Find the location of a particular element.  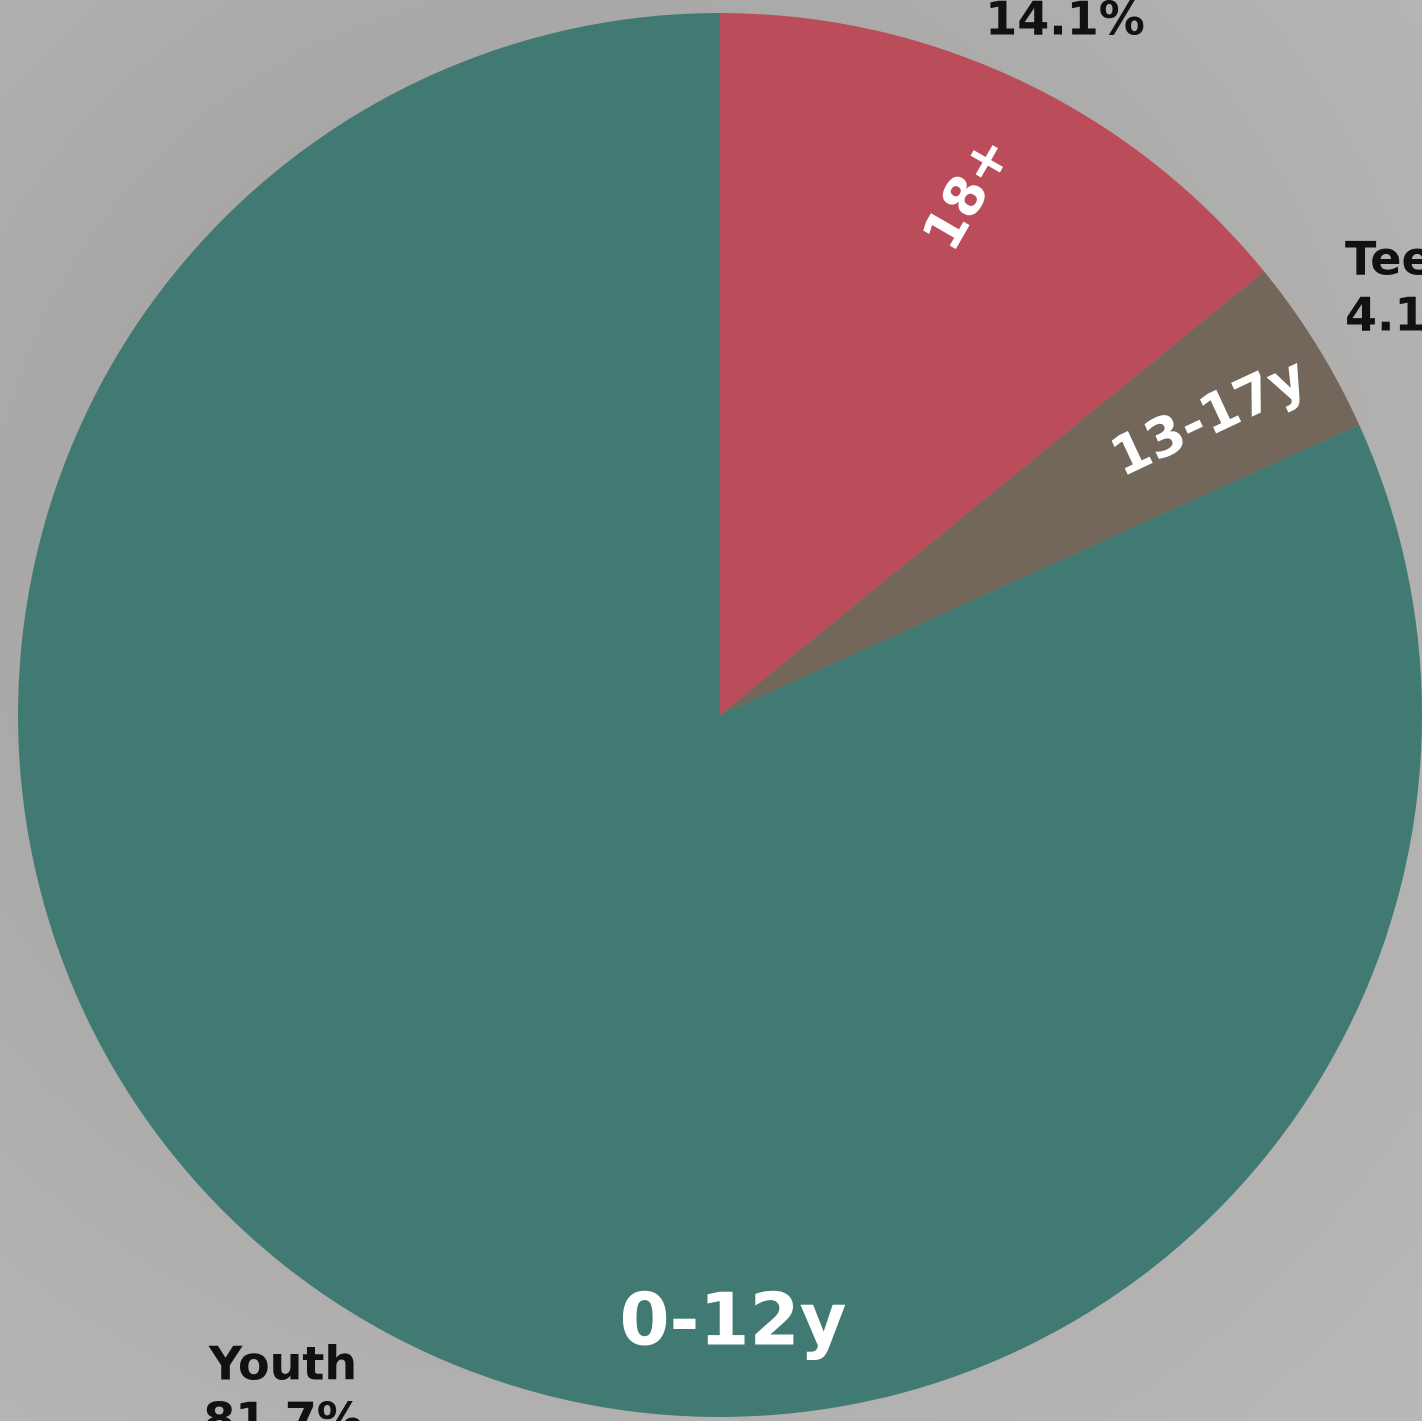

outer-label: Tee is located at coordinates (1383, 259).